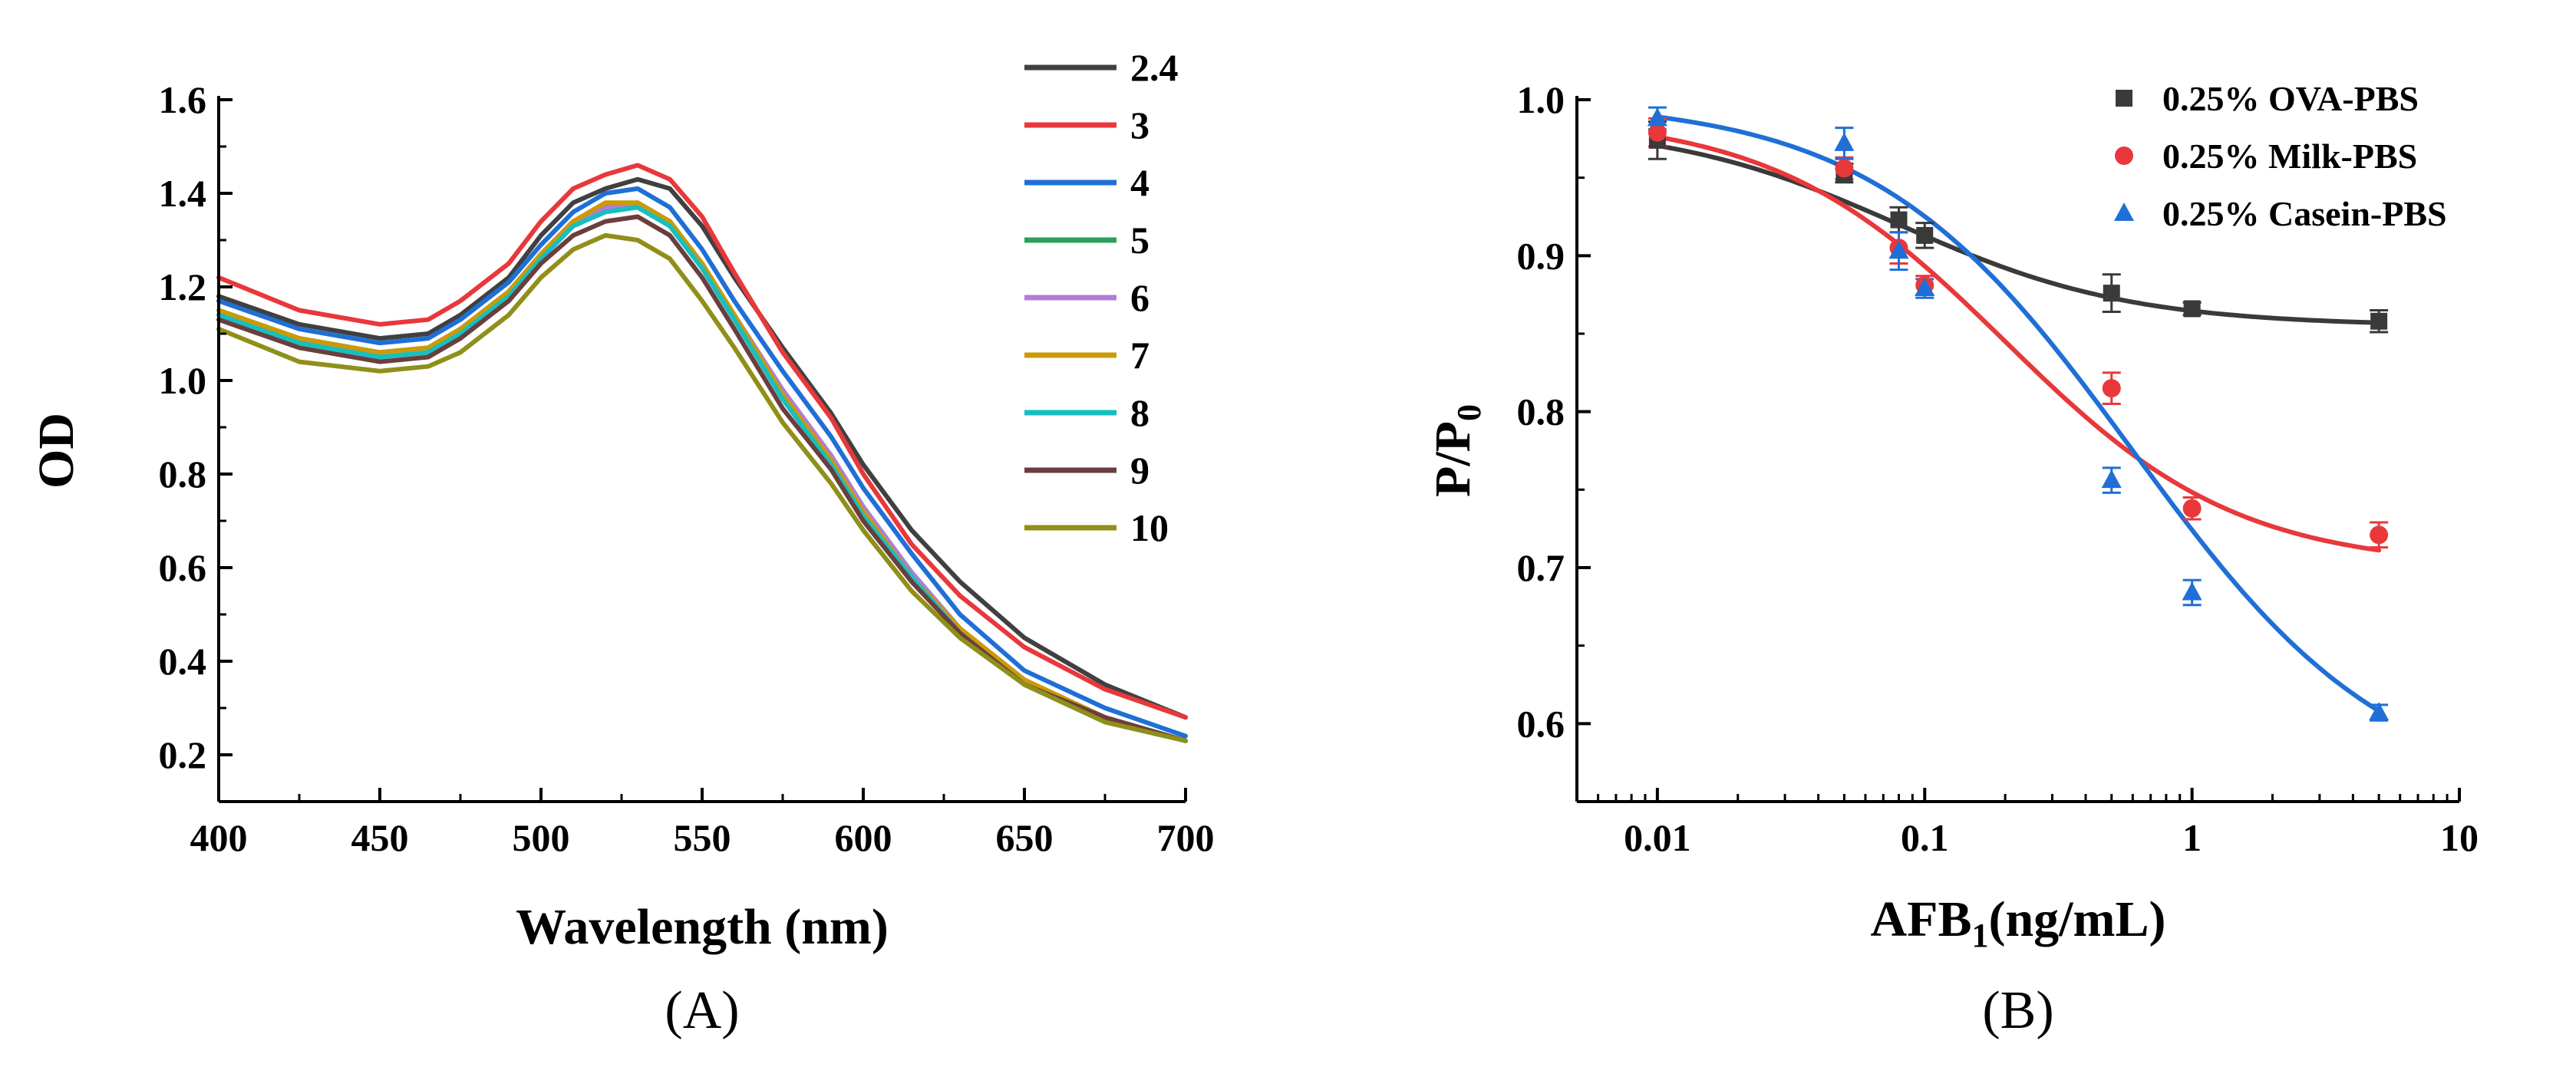 Image resolution: width=2576 pixels, height=1067 pixels. I want to click on panel-a-y-tick-label: 1.2, so click(183, 286).